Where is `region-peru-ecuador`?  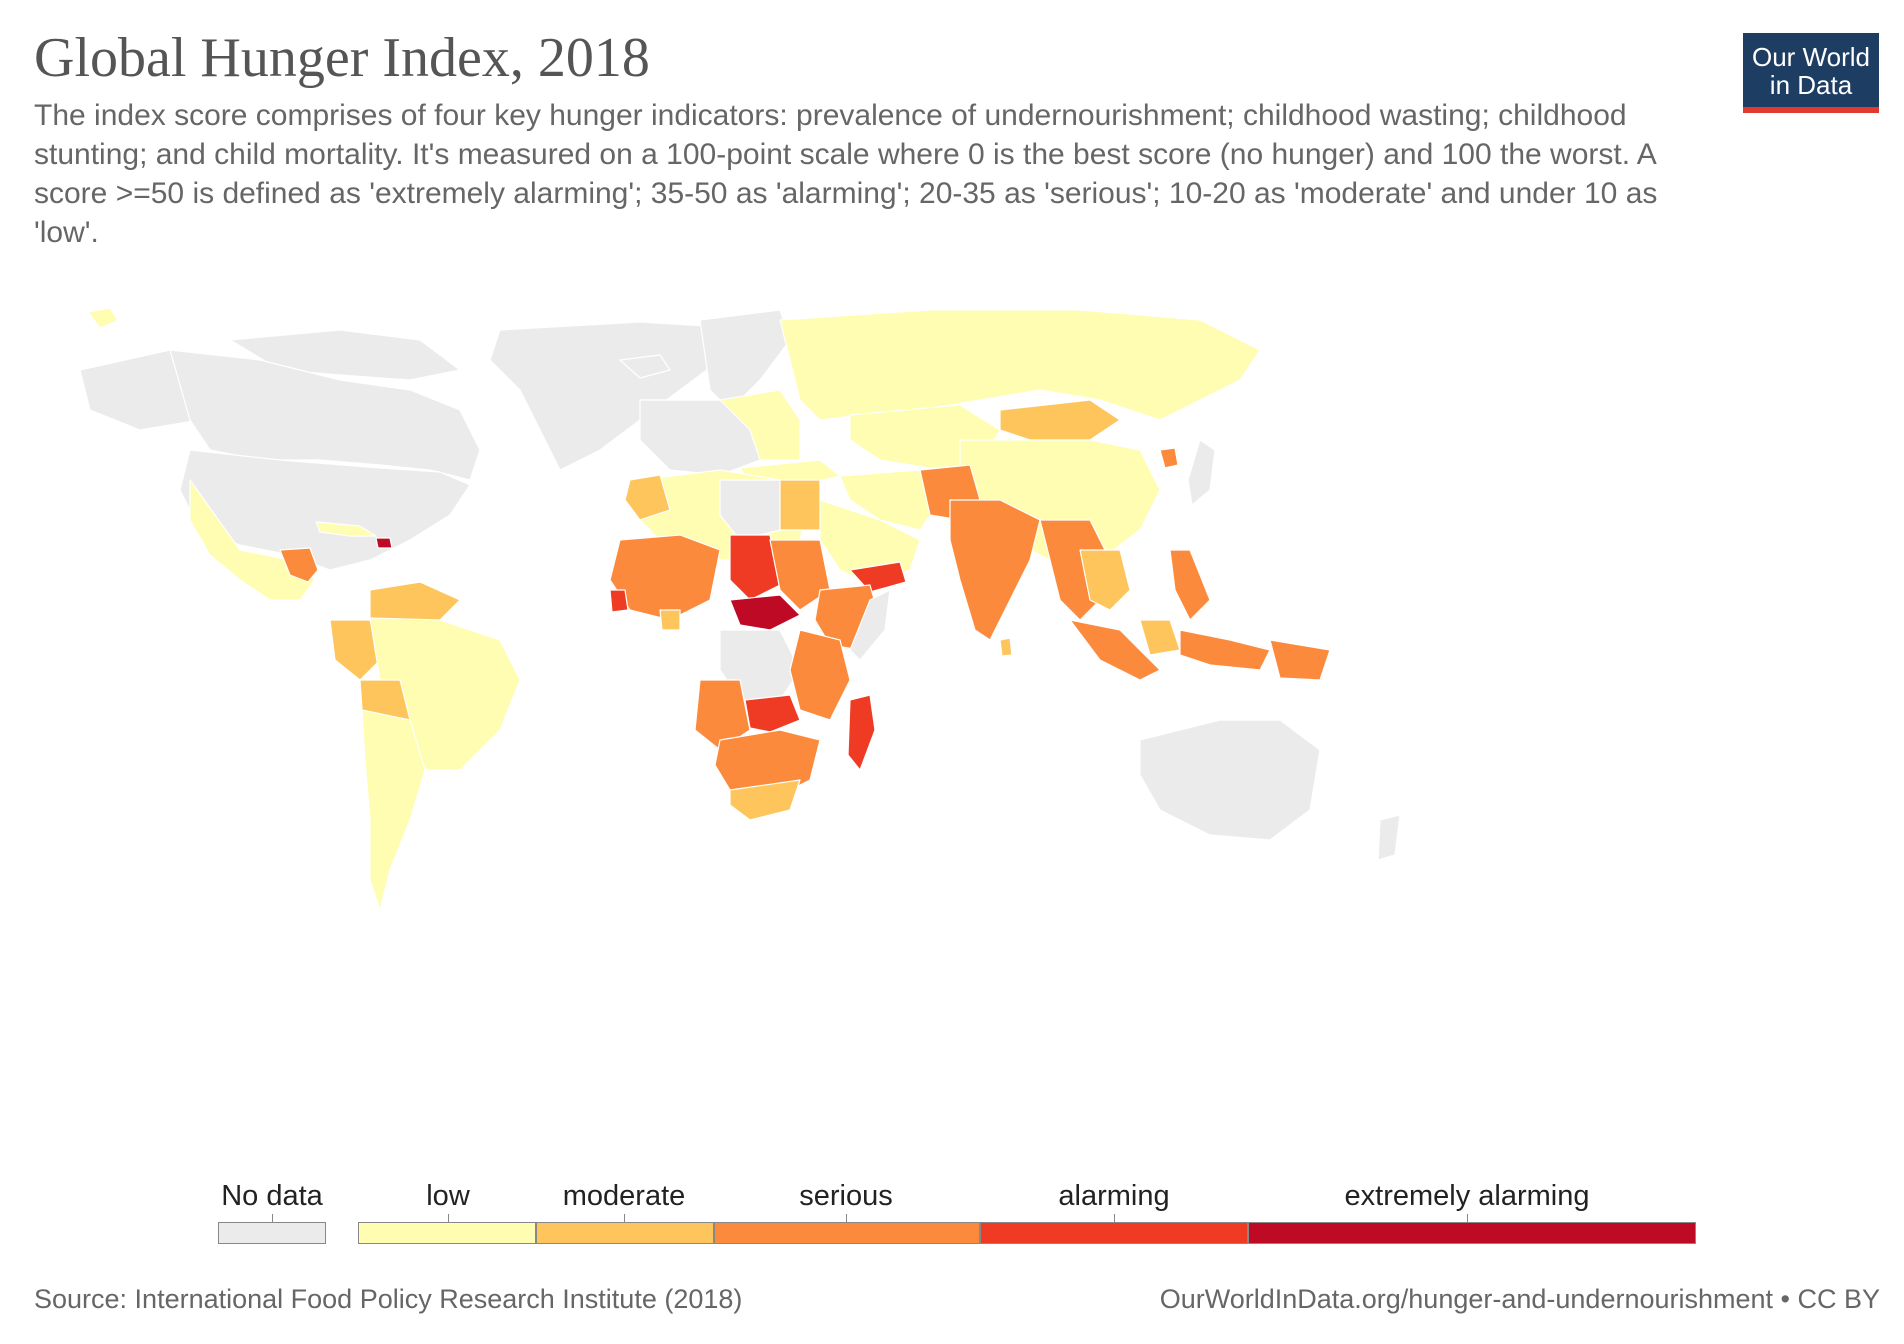
region-peru-ecuador is located at coordinates (355, 650).